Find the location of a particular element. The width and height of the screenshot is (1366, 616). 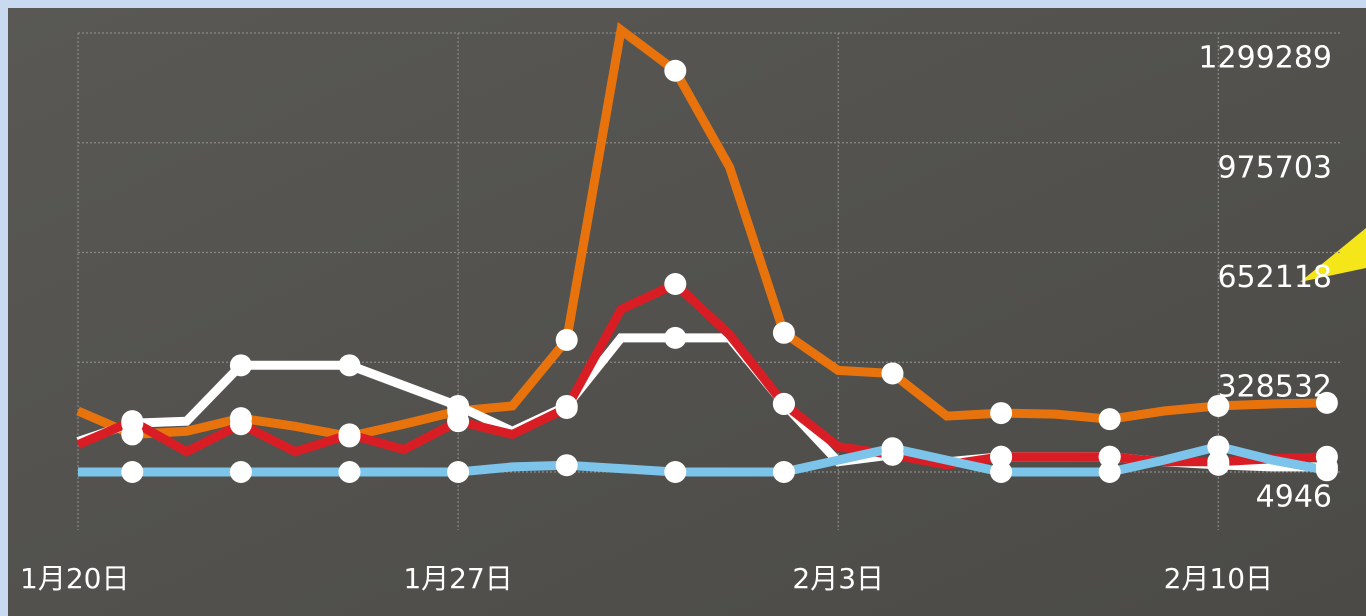

x-tick-label: 2月3日 is located at coordinates (838, 578).